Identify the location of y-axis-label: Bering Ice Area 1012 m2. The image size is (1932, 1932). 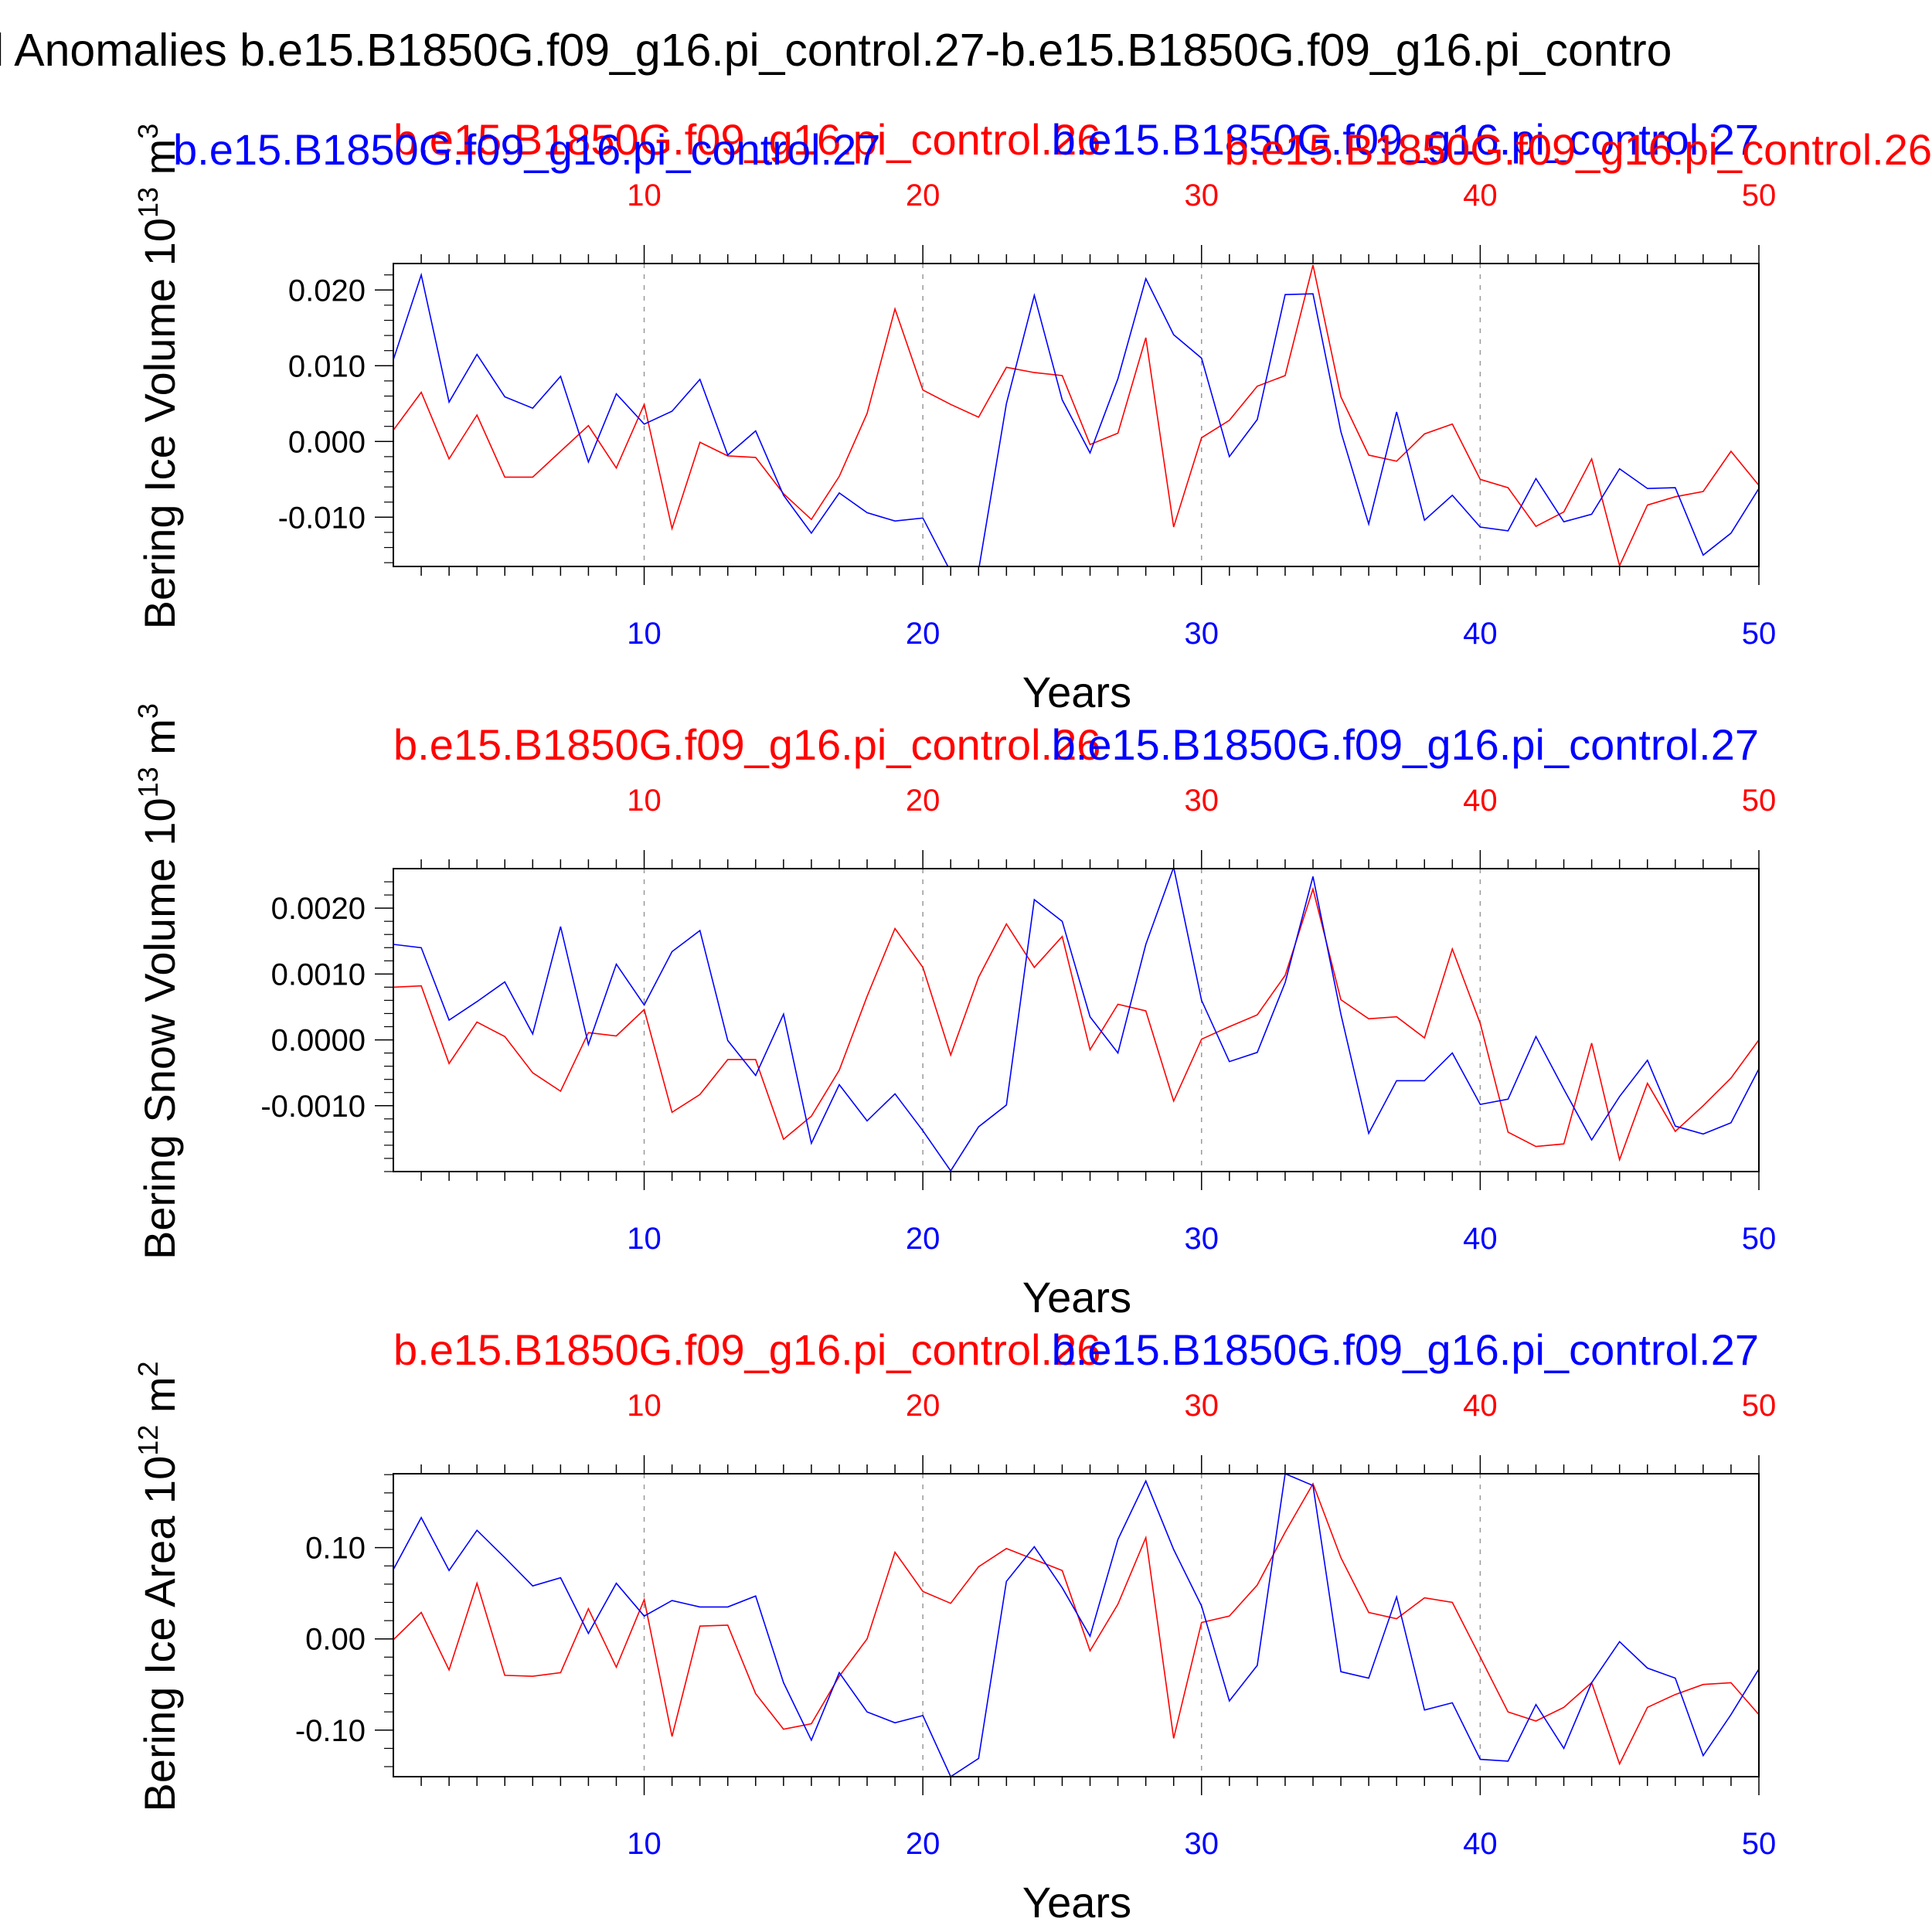
(158, 1586).